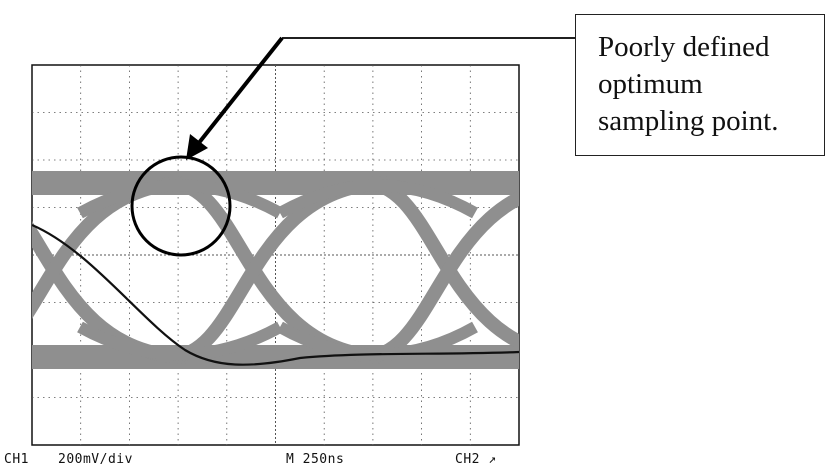  Describe the element at coordinates (476, 459) in the screenshot. I see `trigger-label: CH2 ↗` at that location.